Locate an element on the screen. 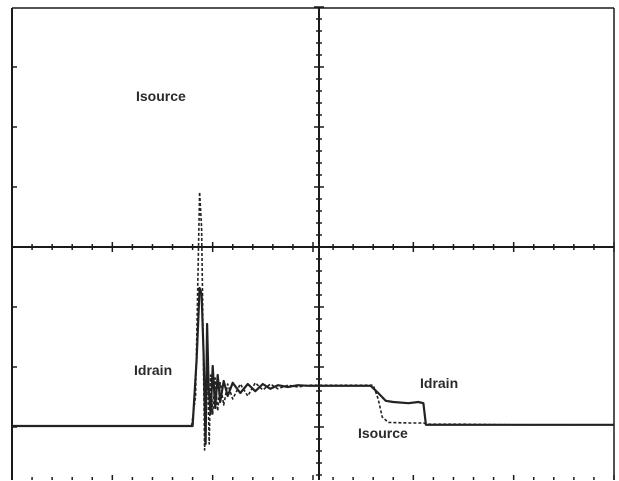  annotation-idrain-right: Idrain is located at coordinates (439, 383).